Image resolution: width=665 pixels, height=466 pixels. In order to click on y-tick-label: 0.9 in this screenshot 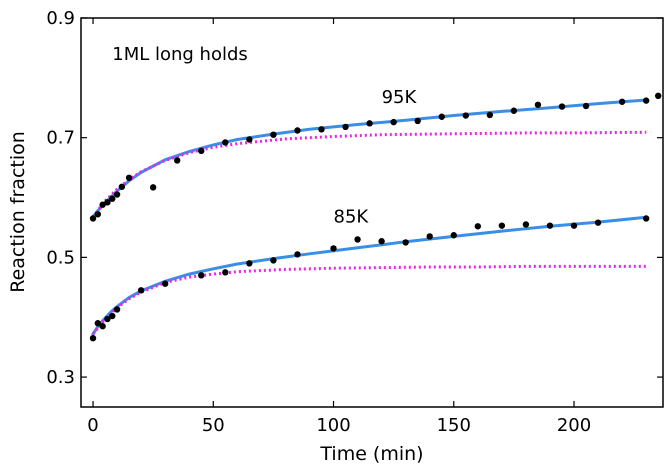, I will do `click(60, 18)`.